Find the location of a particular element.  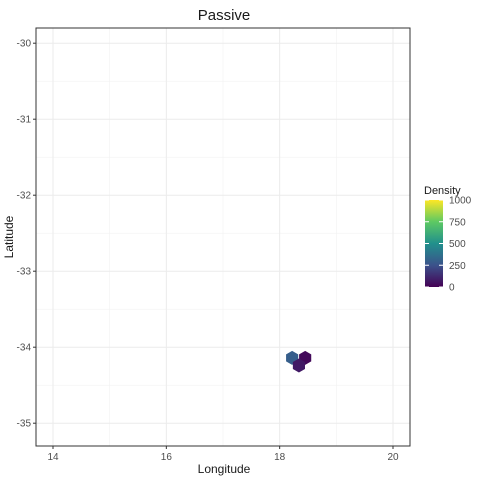

y-tick-label: -35 is located at coordinates (24, 424).